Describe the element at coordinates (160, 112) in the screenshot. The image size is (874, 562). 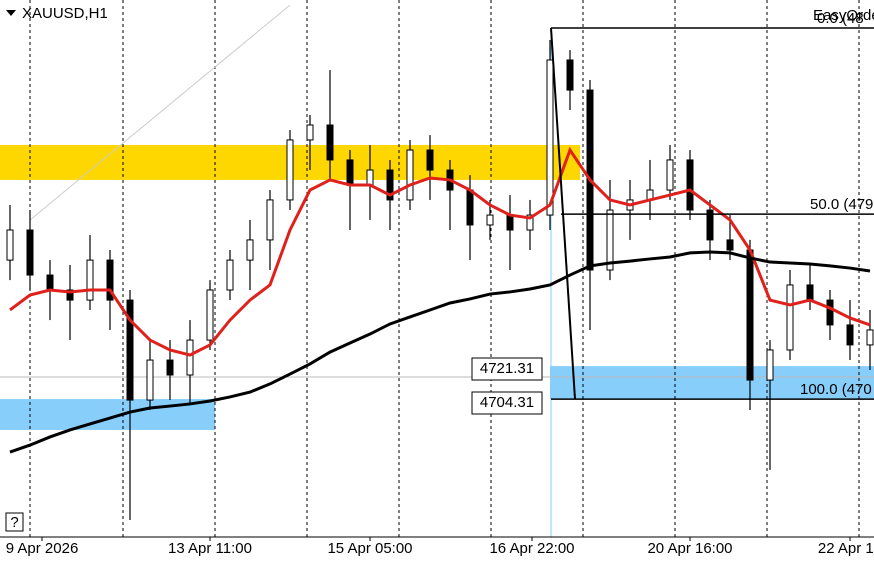
I see `trend-line` at that location.